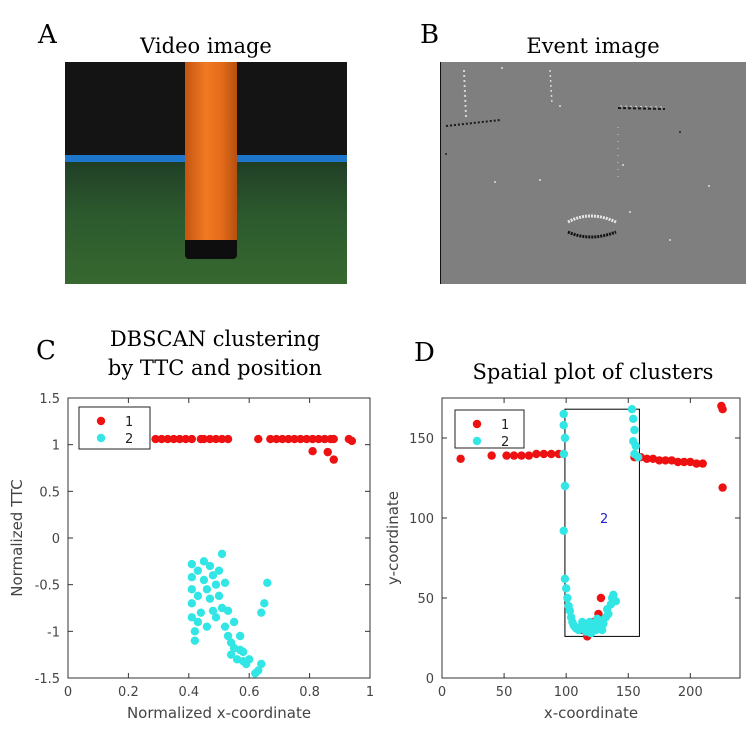 The height and width of the screenshot is (740, 756). I want to click on y-tick-label: -1.5, so click(47, 679).